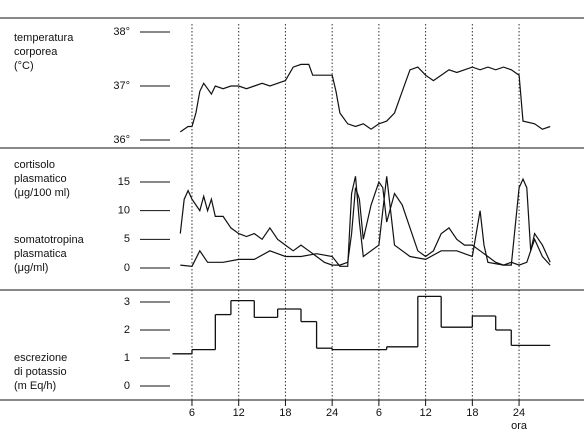 The height and width of the screenshot is (440, 584). I want to click on y-tick-label: 2, so click(127, 330).